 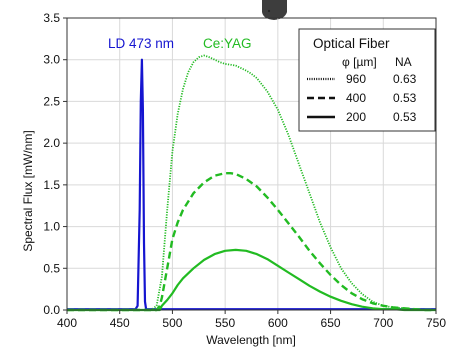 What do you see at coordinates (351, 43) in the screenshot?
I see `legend-title: Optical Fiber` at bounding box center [351, 43].